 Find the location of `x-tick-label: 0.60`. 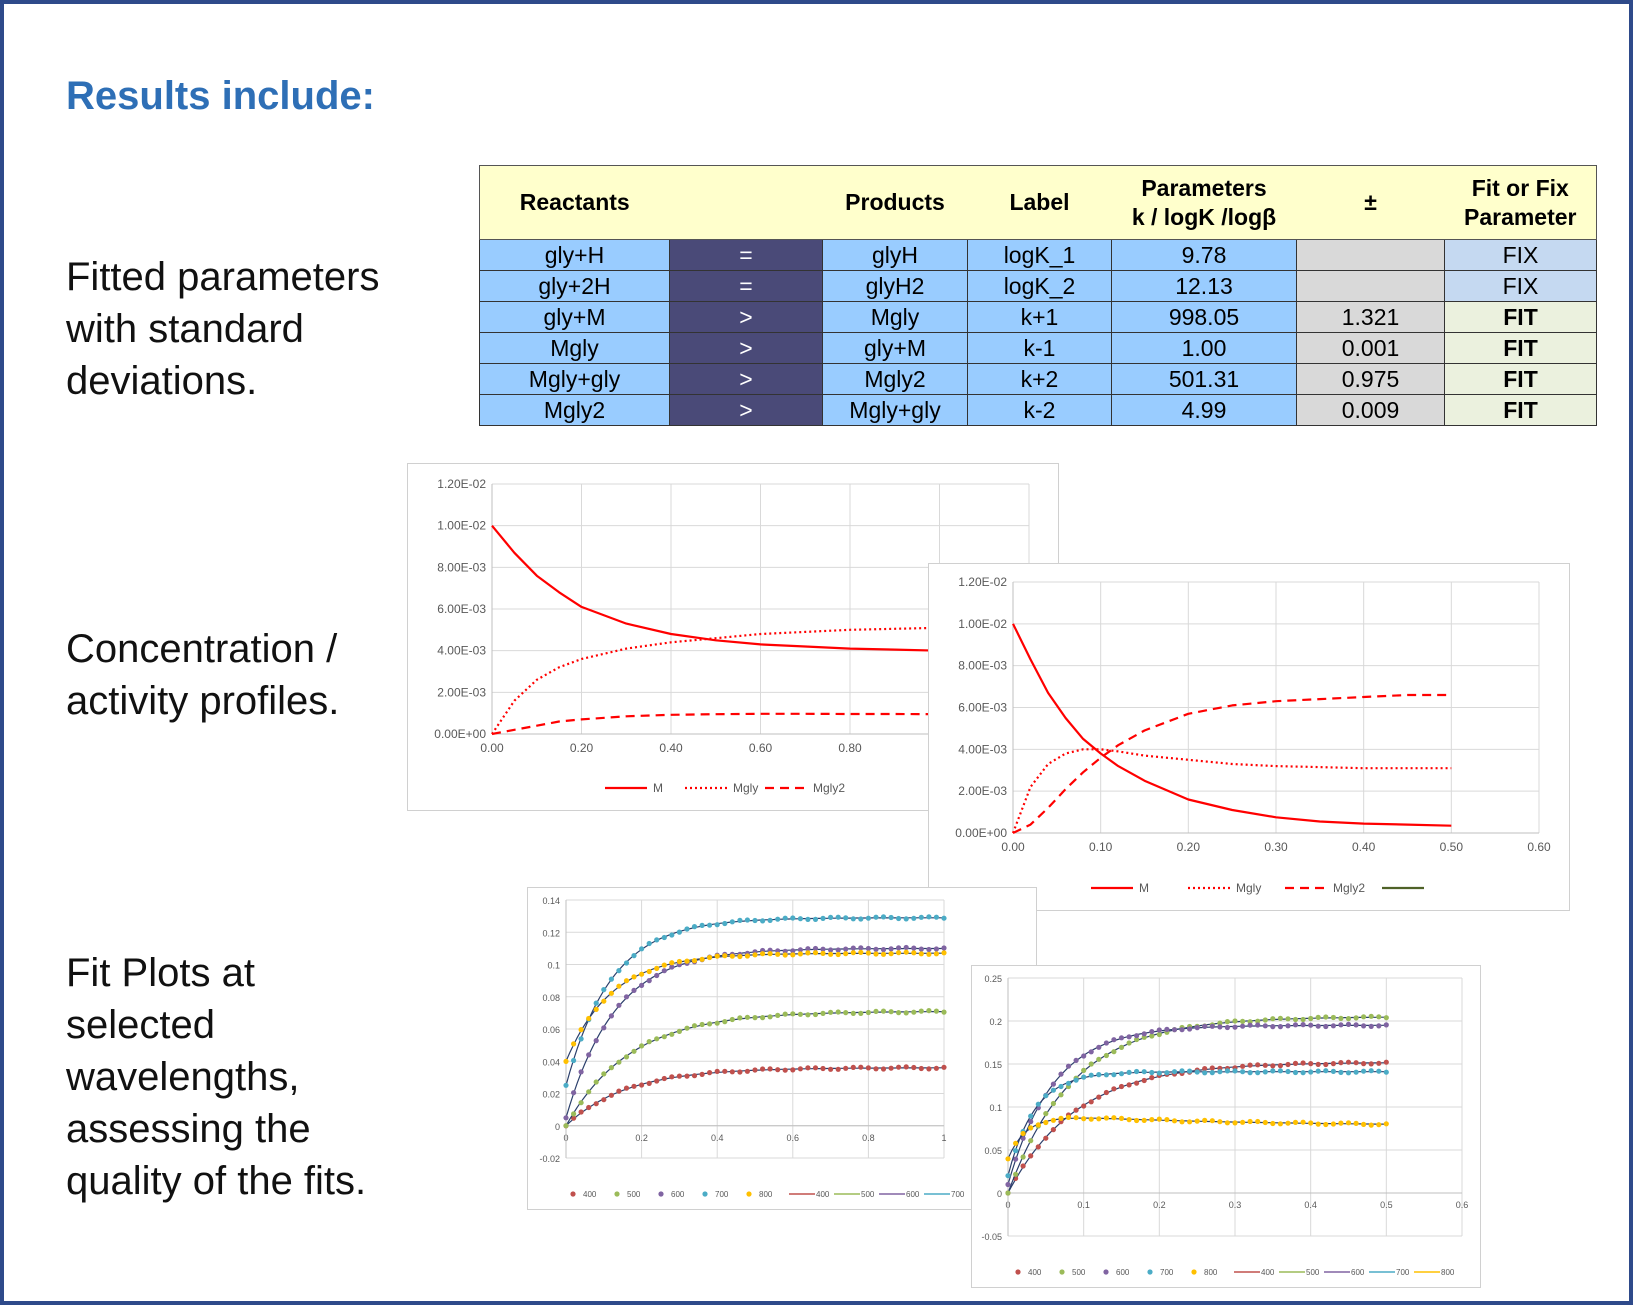

x-tick-label: 0.60 is located at coordinates (761, 748).